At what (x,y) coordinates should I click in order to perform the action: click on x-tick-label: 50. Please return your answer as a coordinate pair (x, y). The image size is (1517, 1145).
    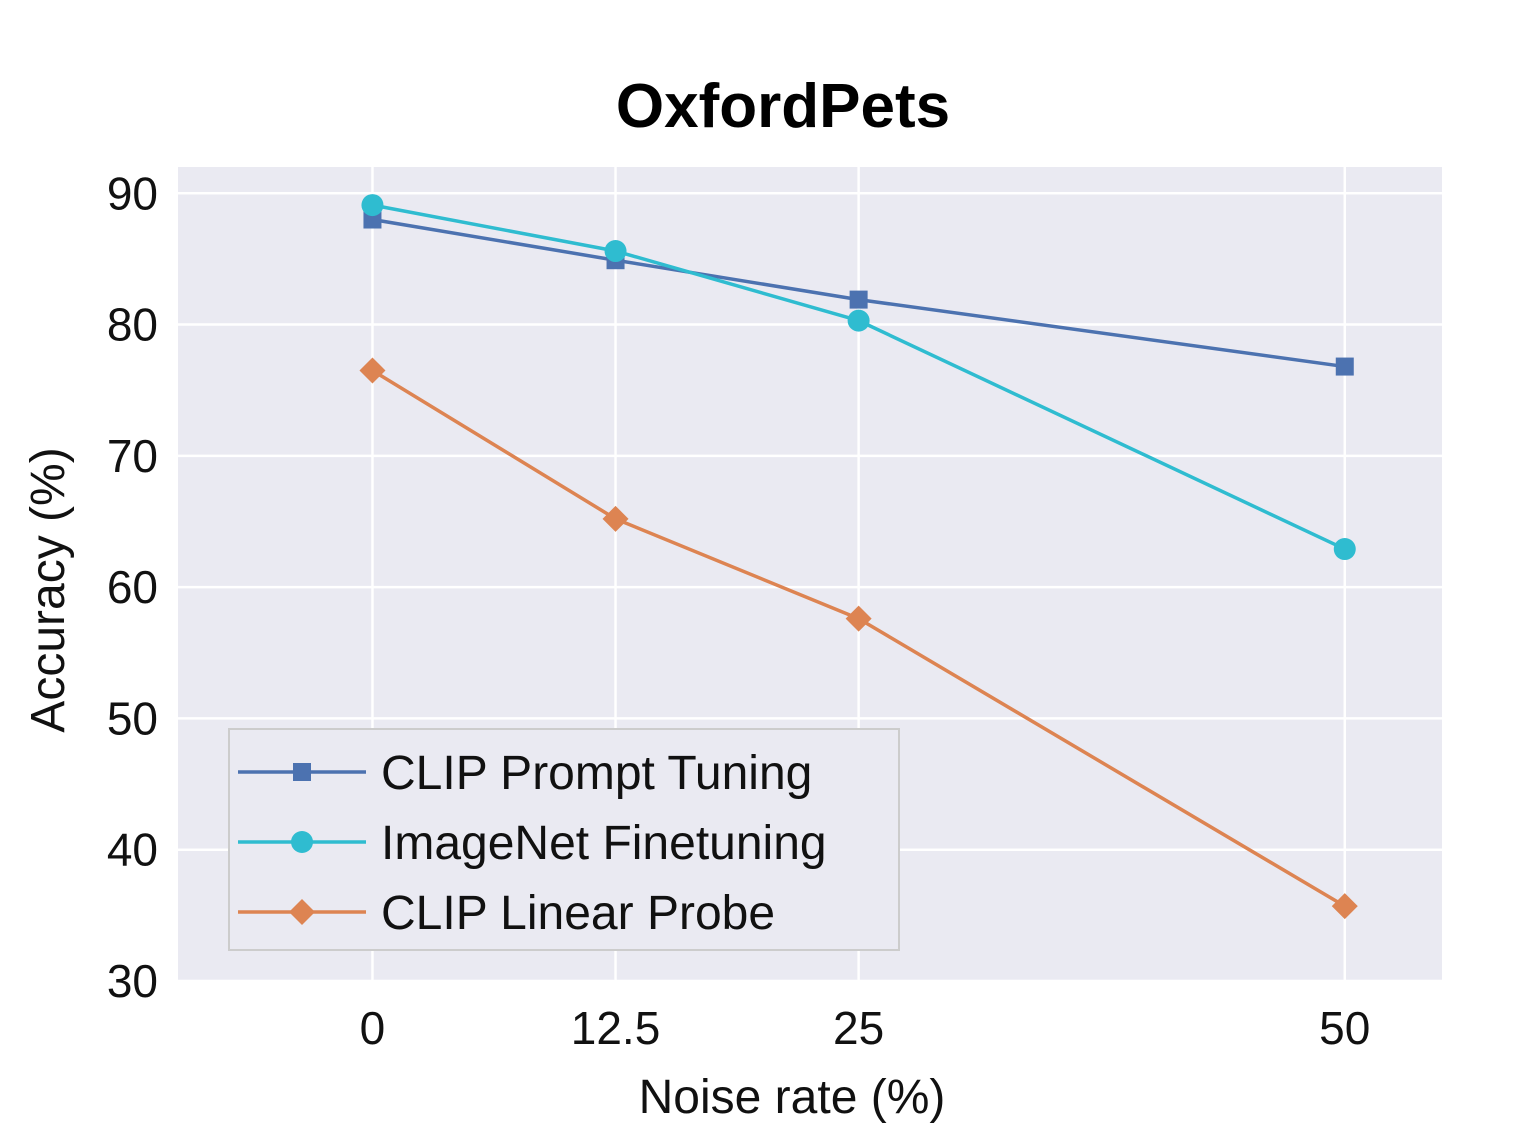
    Looking at the image, I should click on (1344, 1028).